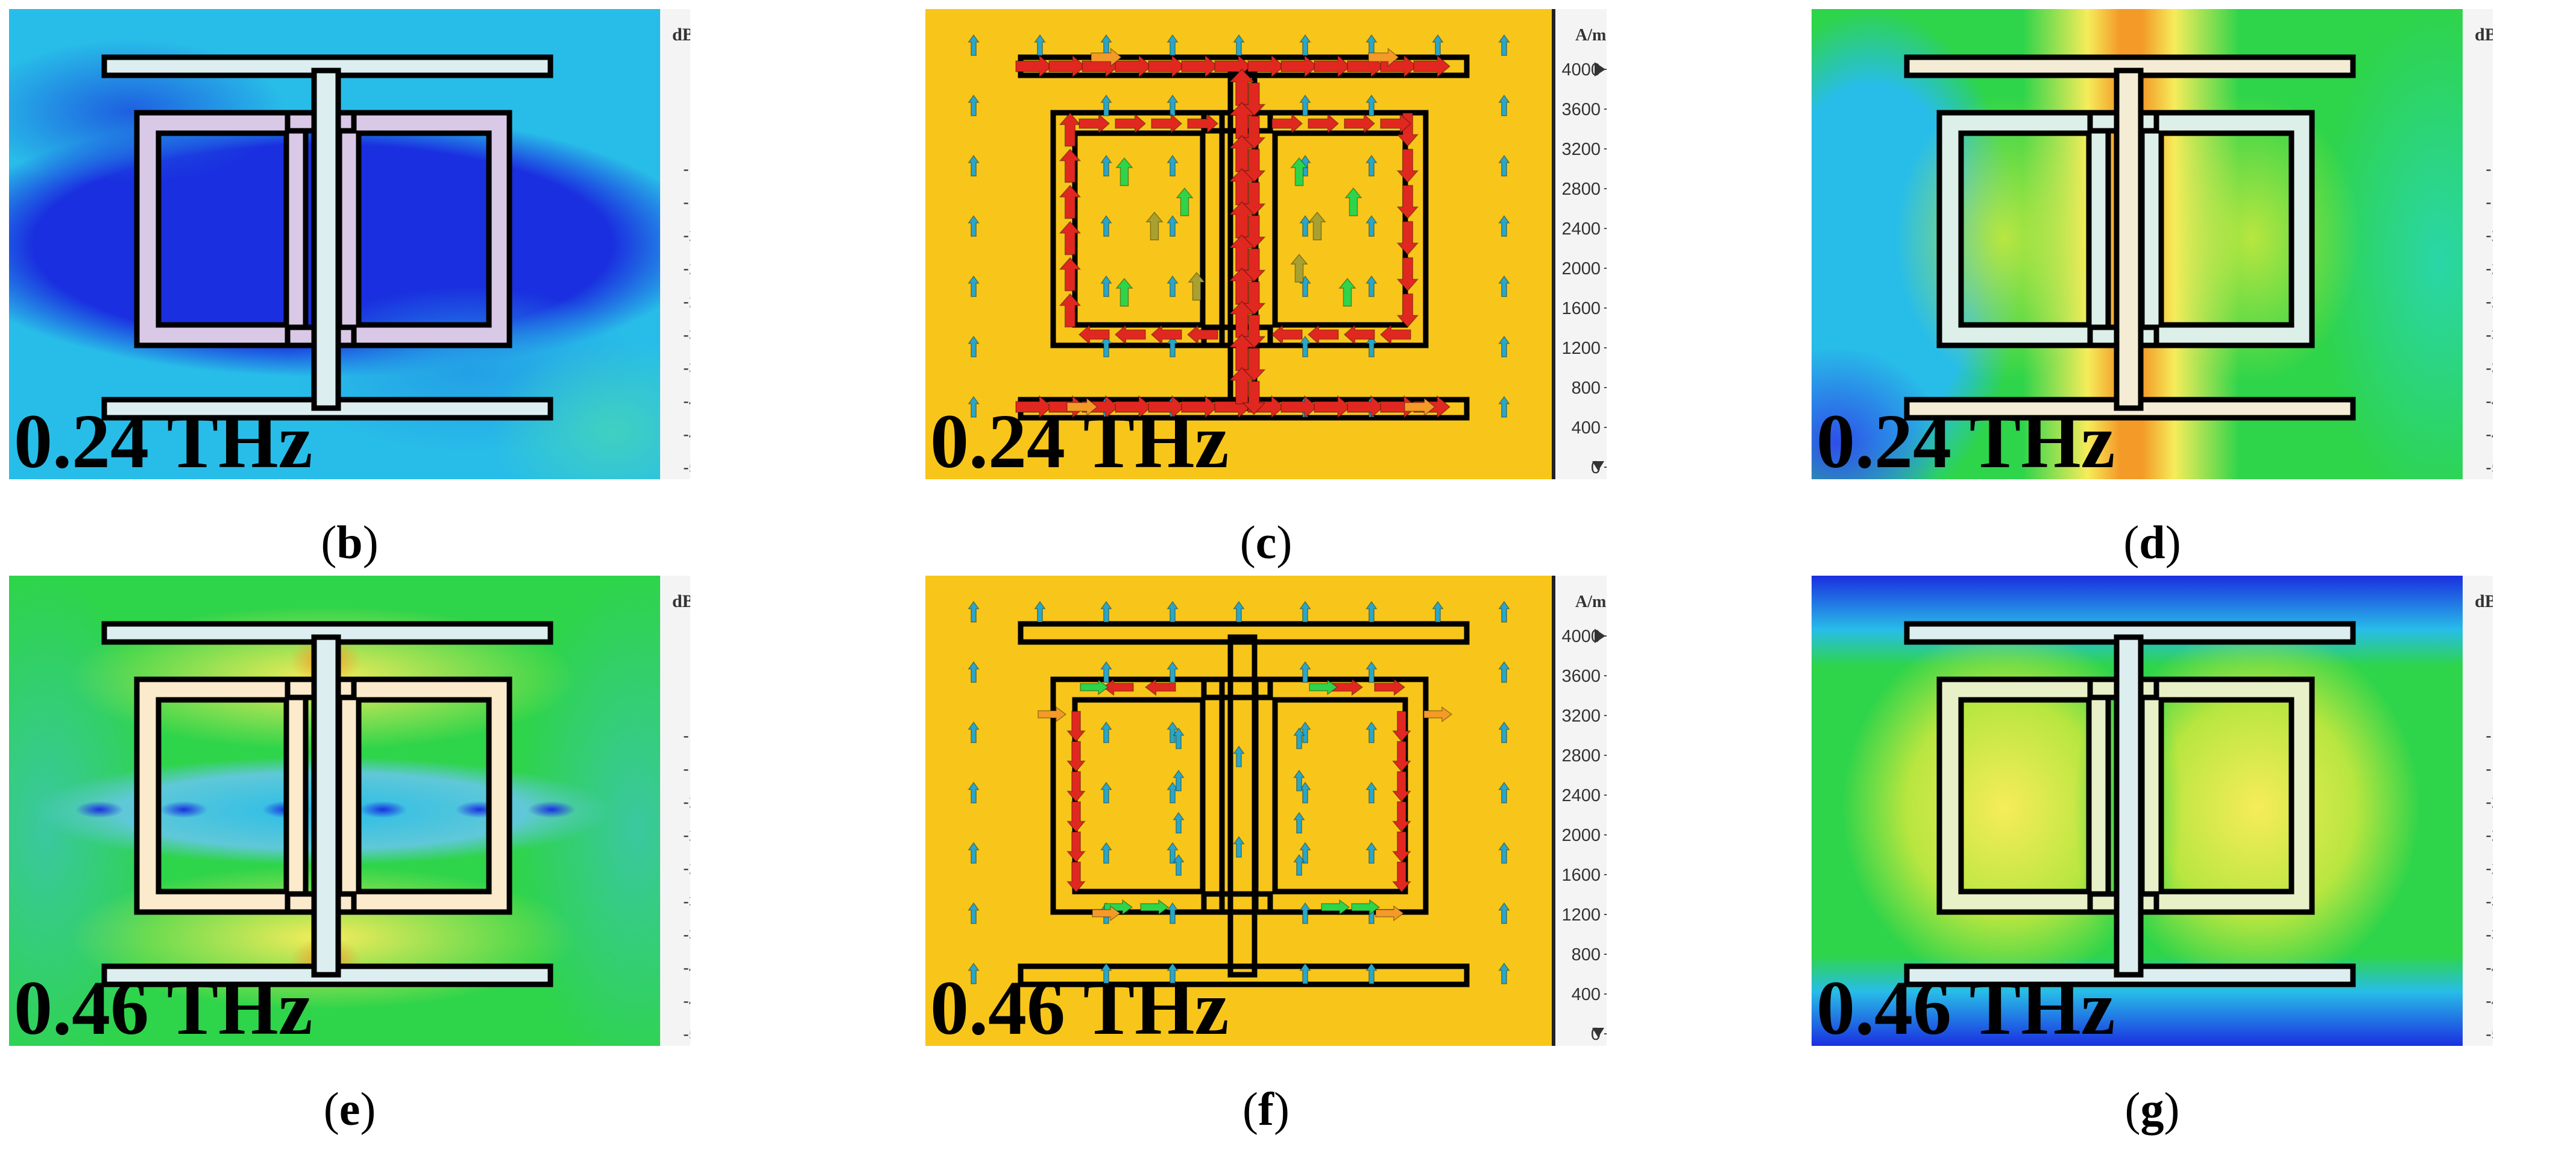  What do you see at coordinates (1581, 70) in the screenshot?
I see `scale-tick-label: 4000` at bounding box center [1581, 70].